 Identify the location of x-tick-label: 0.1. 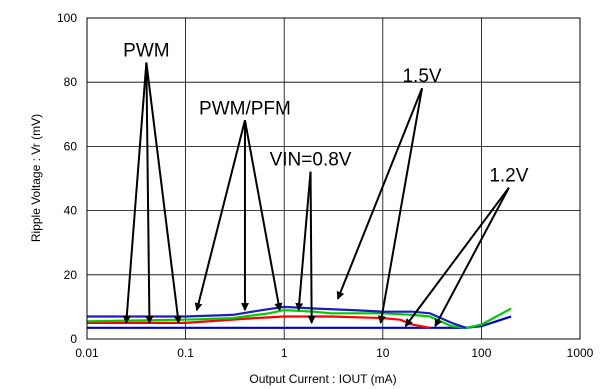
(185, 353).